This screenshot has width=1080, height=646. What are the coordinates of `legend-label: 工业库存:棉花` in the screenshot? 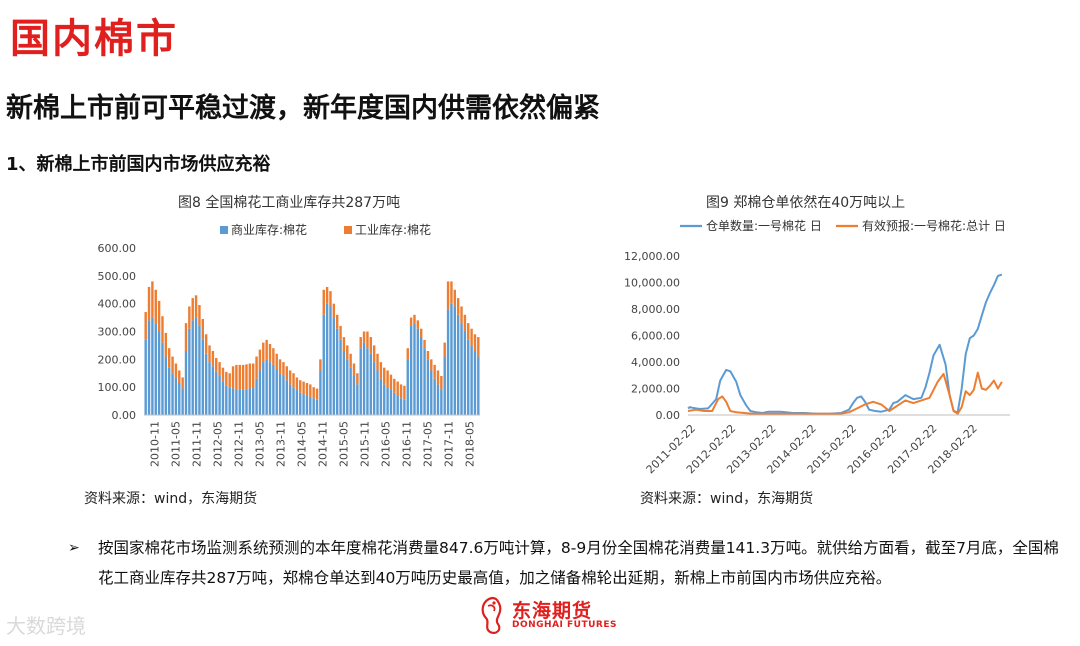 It's located at (393, 229).